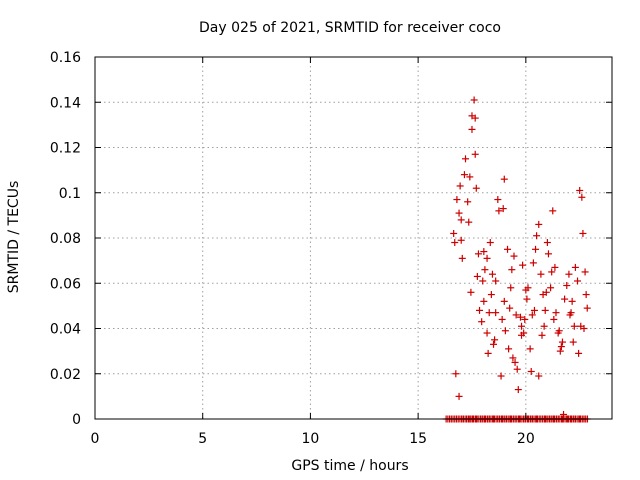  I want to click on y-tick-label: 0.1, so click(70, 194).